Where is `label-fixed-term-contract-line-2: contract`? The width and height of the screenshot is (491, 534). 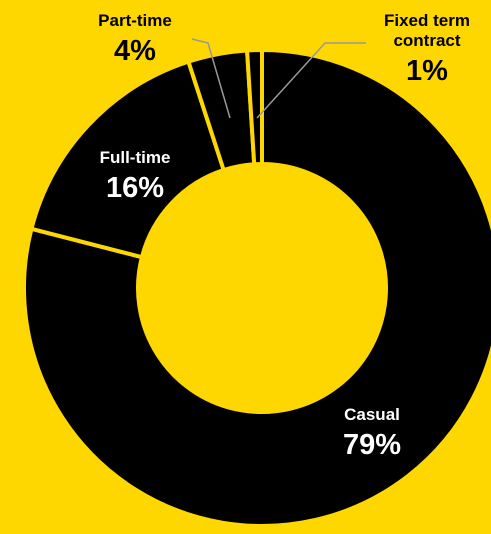
label-fixed-term-contract-line-2: contract is located at coordinates (426, 40).